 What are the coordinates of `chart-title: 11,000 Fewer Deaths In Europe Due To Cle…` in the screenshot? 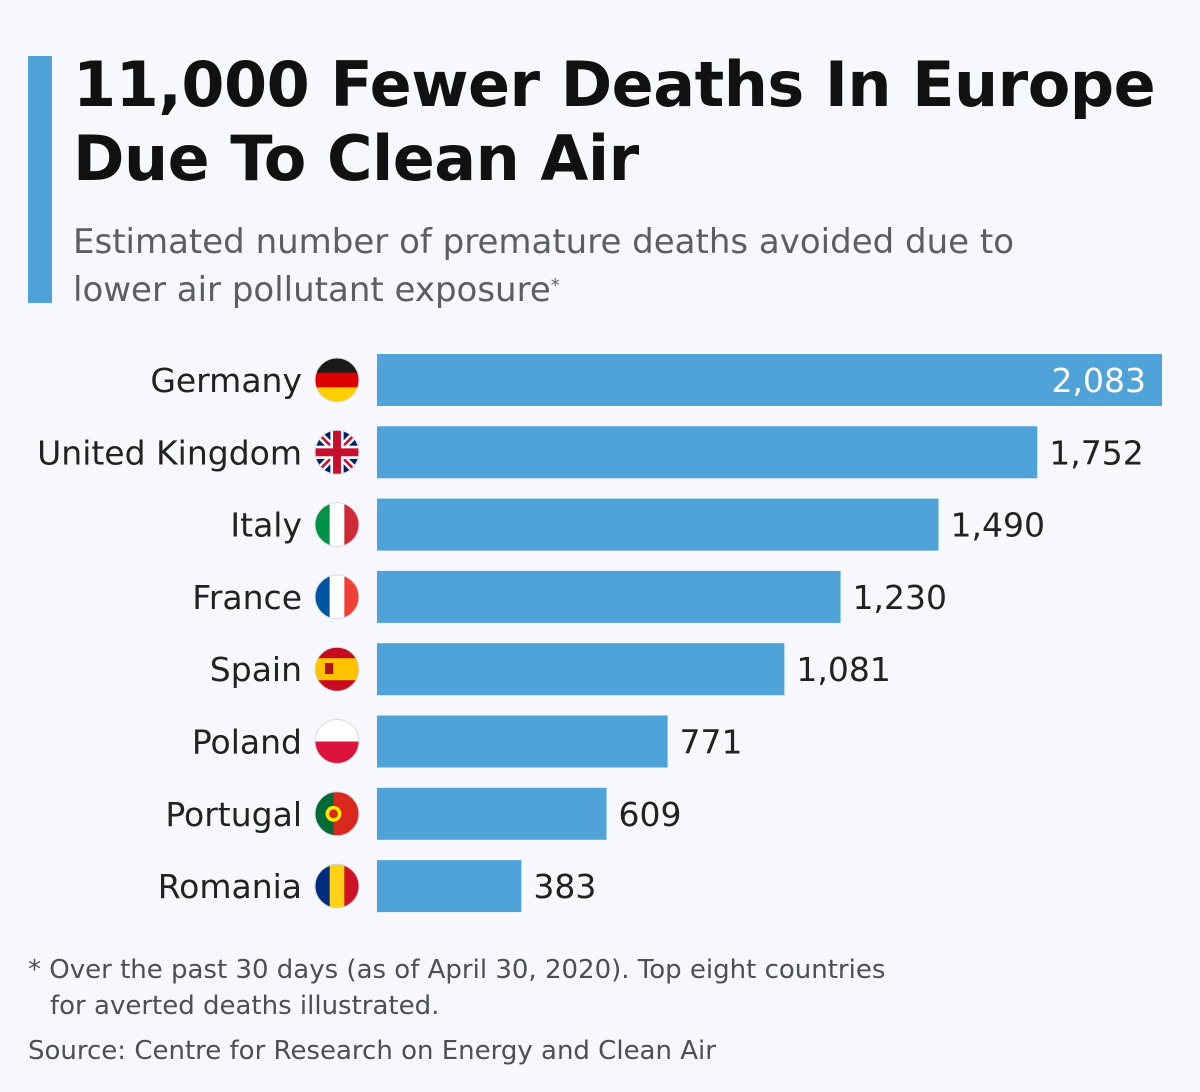 It's located at (628, 122).